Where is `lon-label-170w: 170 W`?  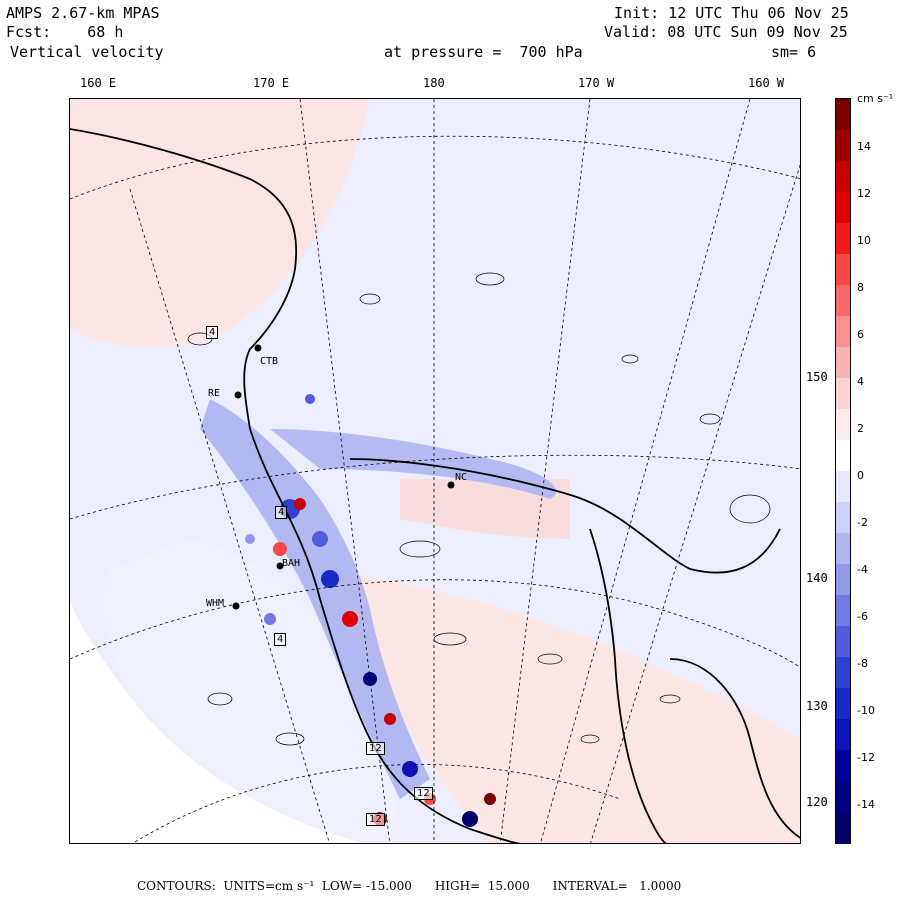
lon-label-170w: 170 W is located at coordinates (596, 83).